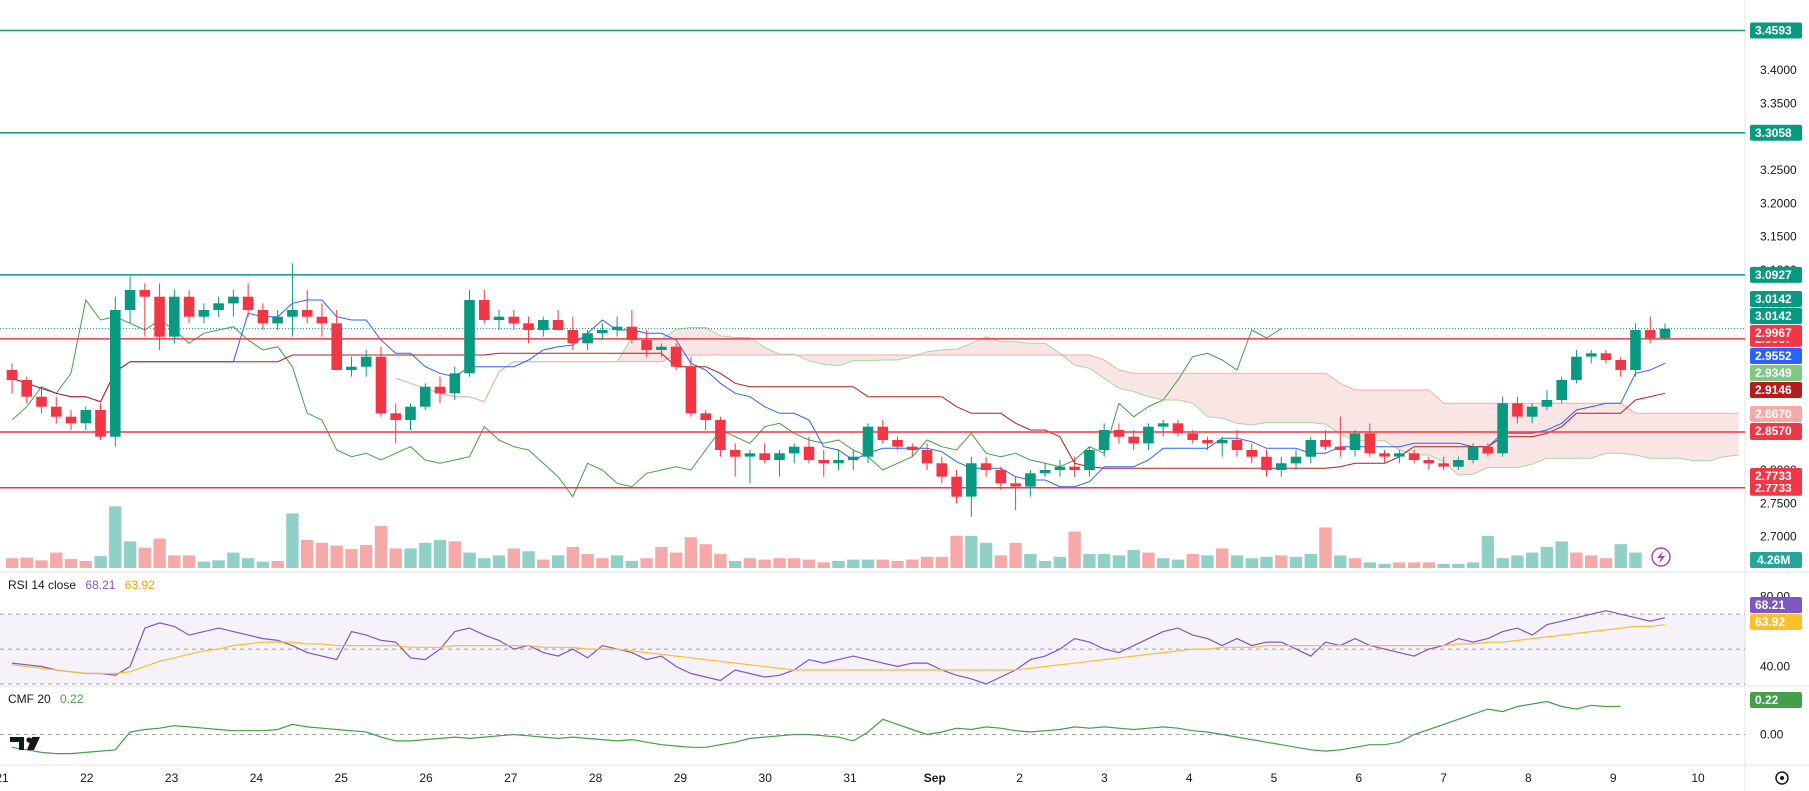 Image resolution: width=1809 pixels, height=791 pixels. What do you see at coordinates (1067, 401) in the screenshot?
I see `senkou-span-a-line` at bounding box center [1067, 401].